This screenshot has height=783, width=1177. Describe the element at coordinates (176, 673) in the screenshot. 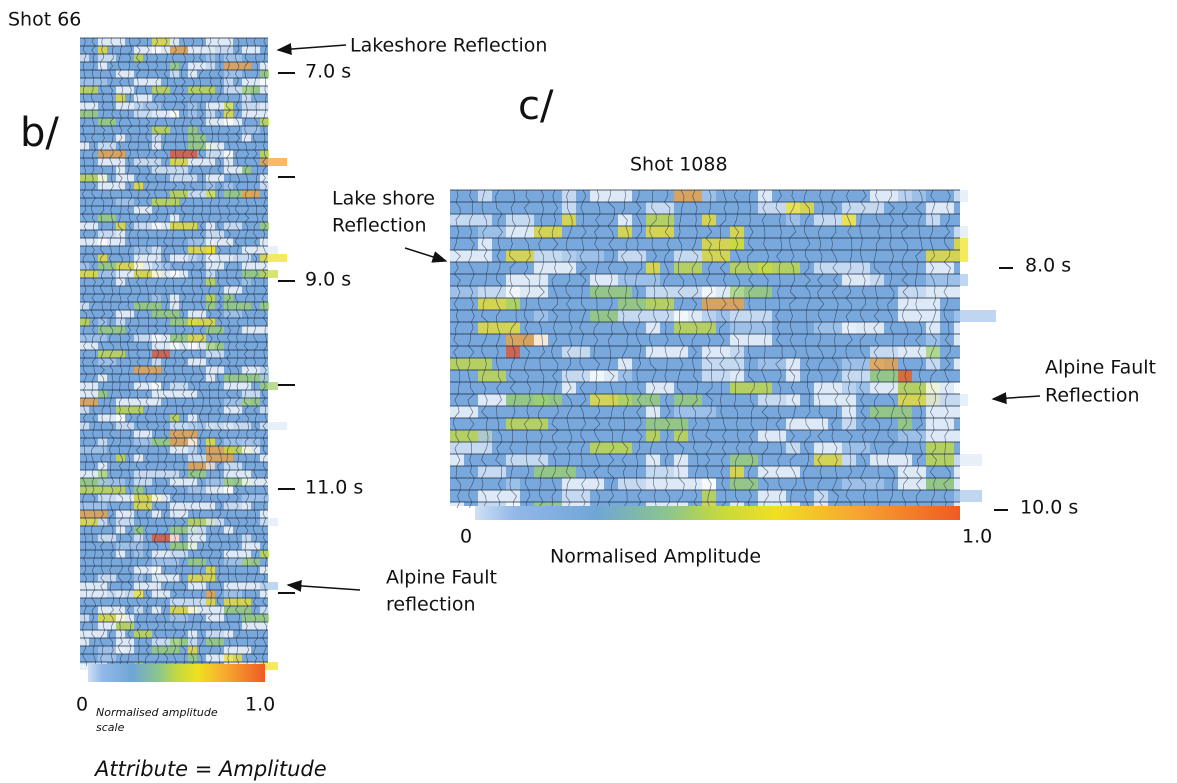

I see `color-scale` at that location.